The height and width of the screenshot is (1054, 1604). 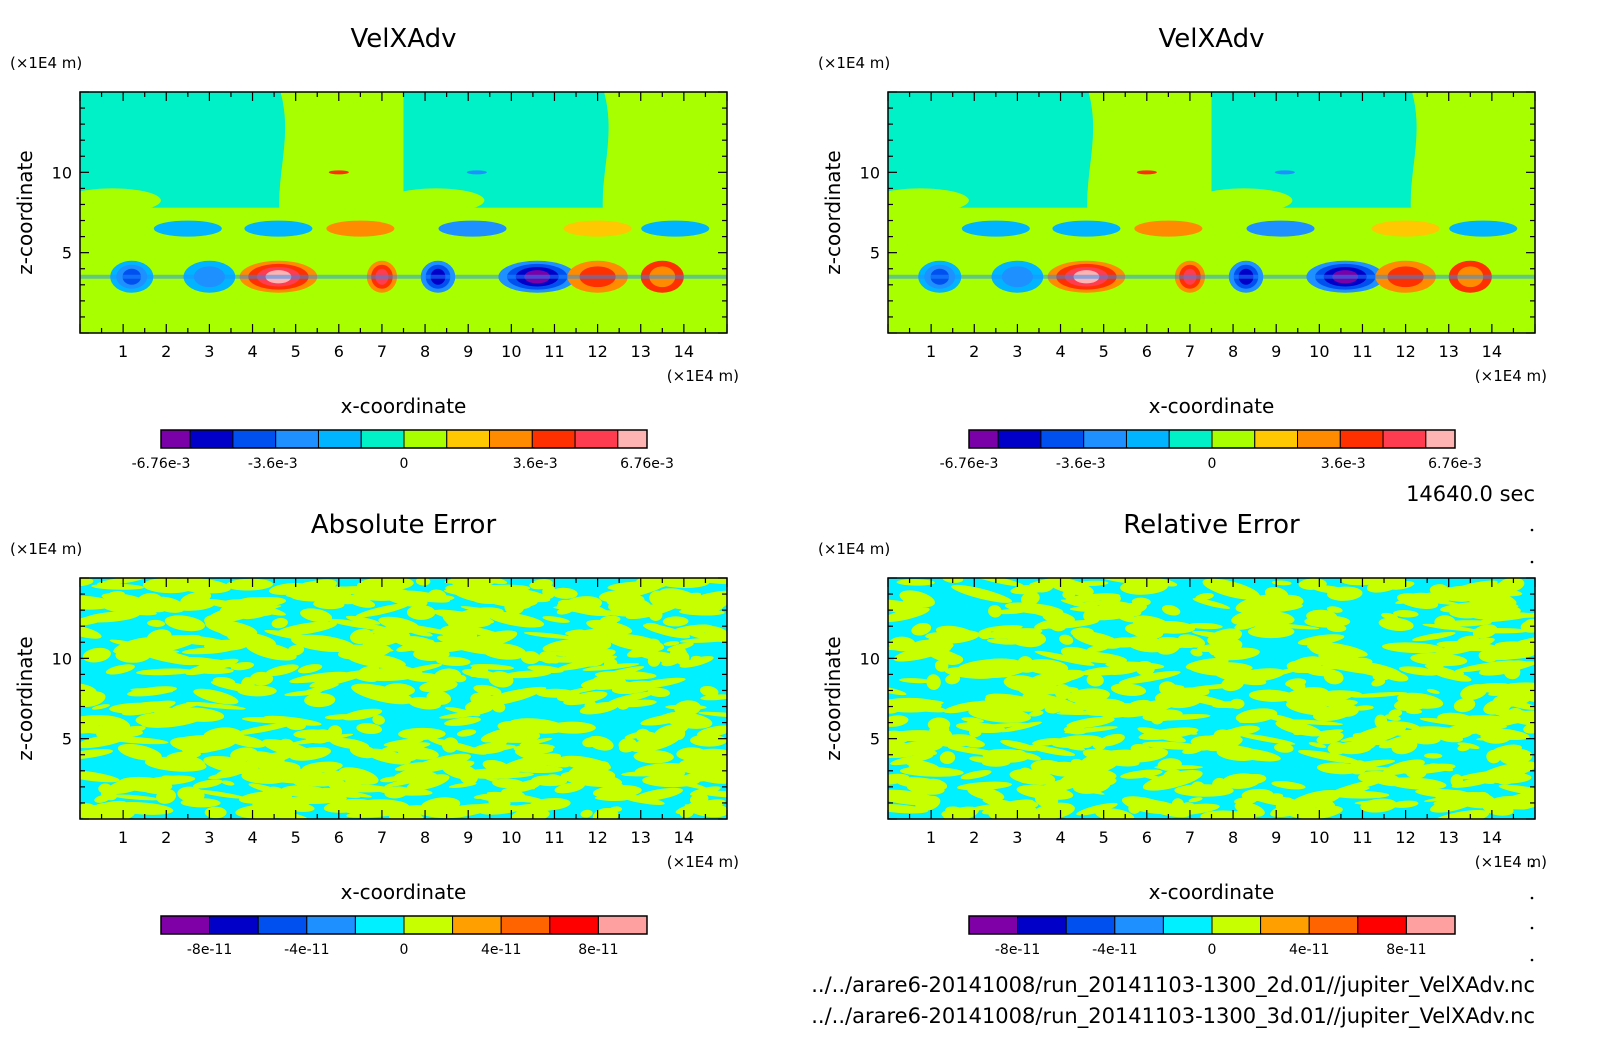 I want to click on colorbar-label: -4e-11, so click(x=1114, y=950).